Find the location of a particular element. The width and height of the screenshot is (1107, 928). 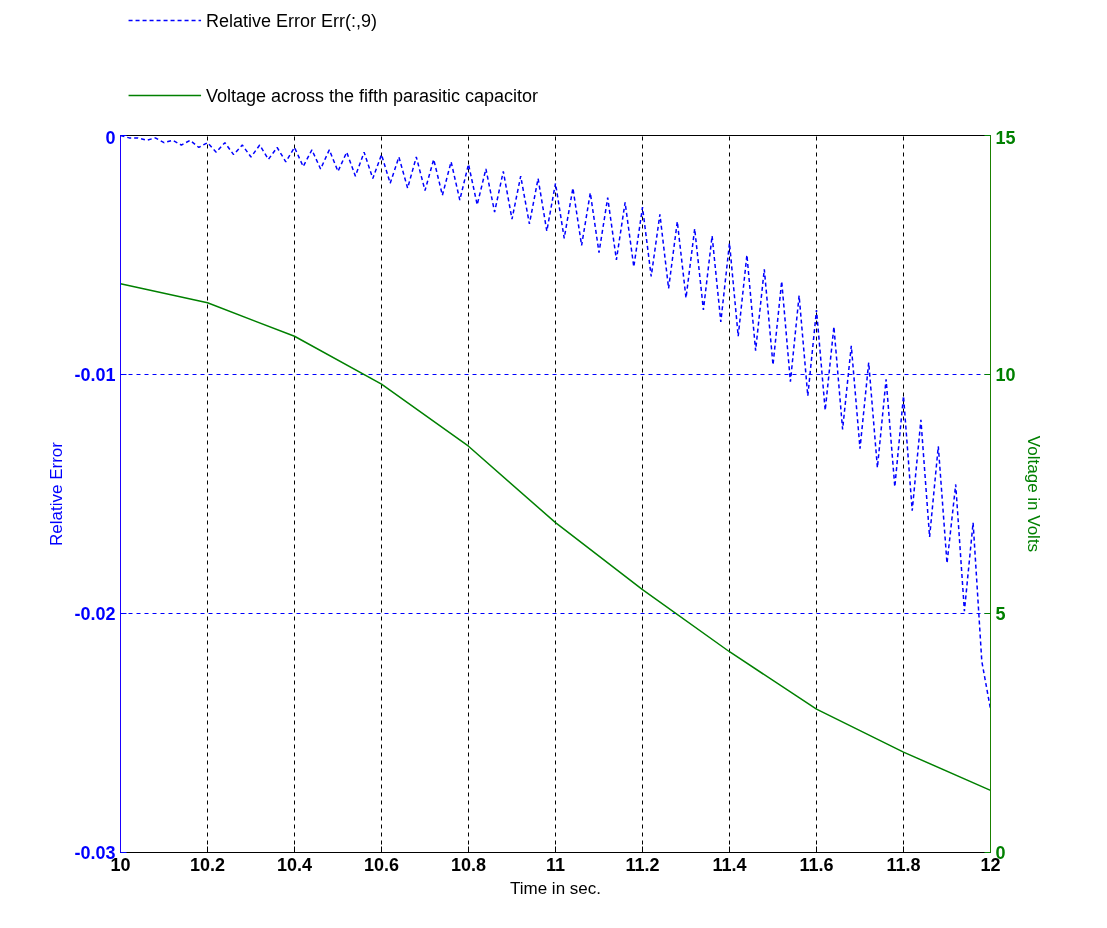

legend-label: Relative Error Err(:,9) is located at coordinates (291, 20).